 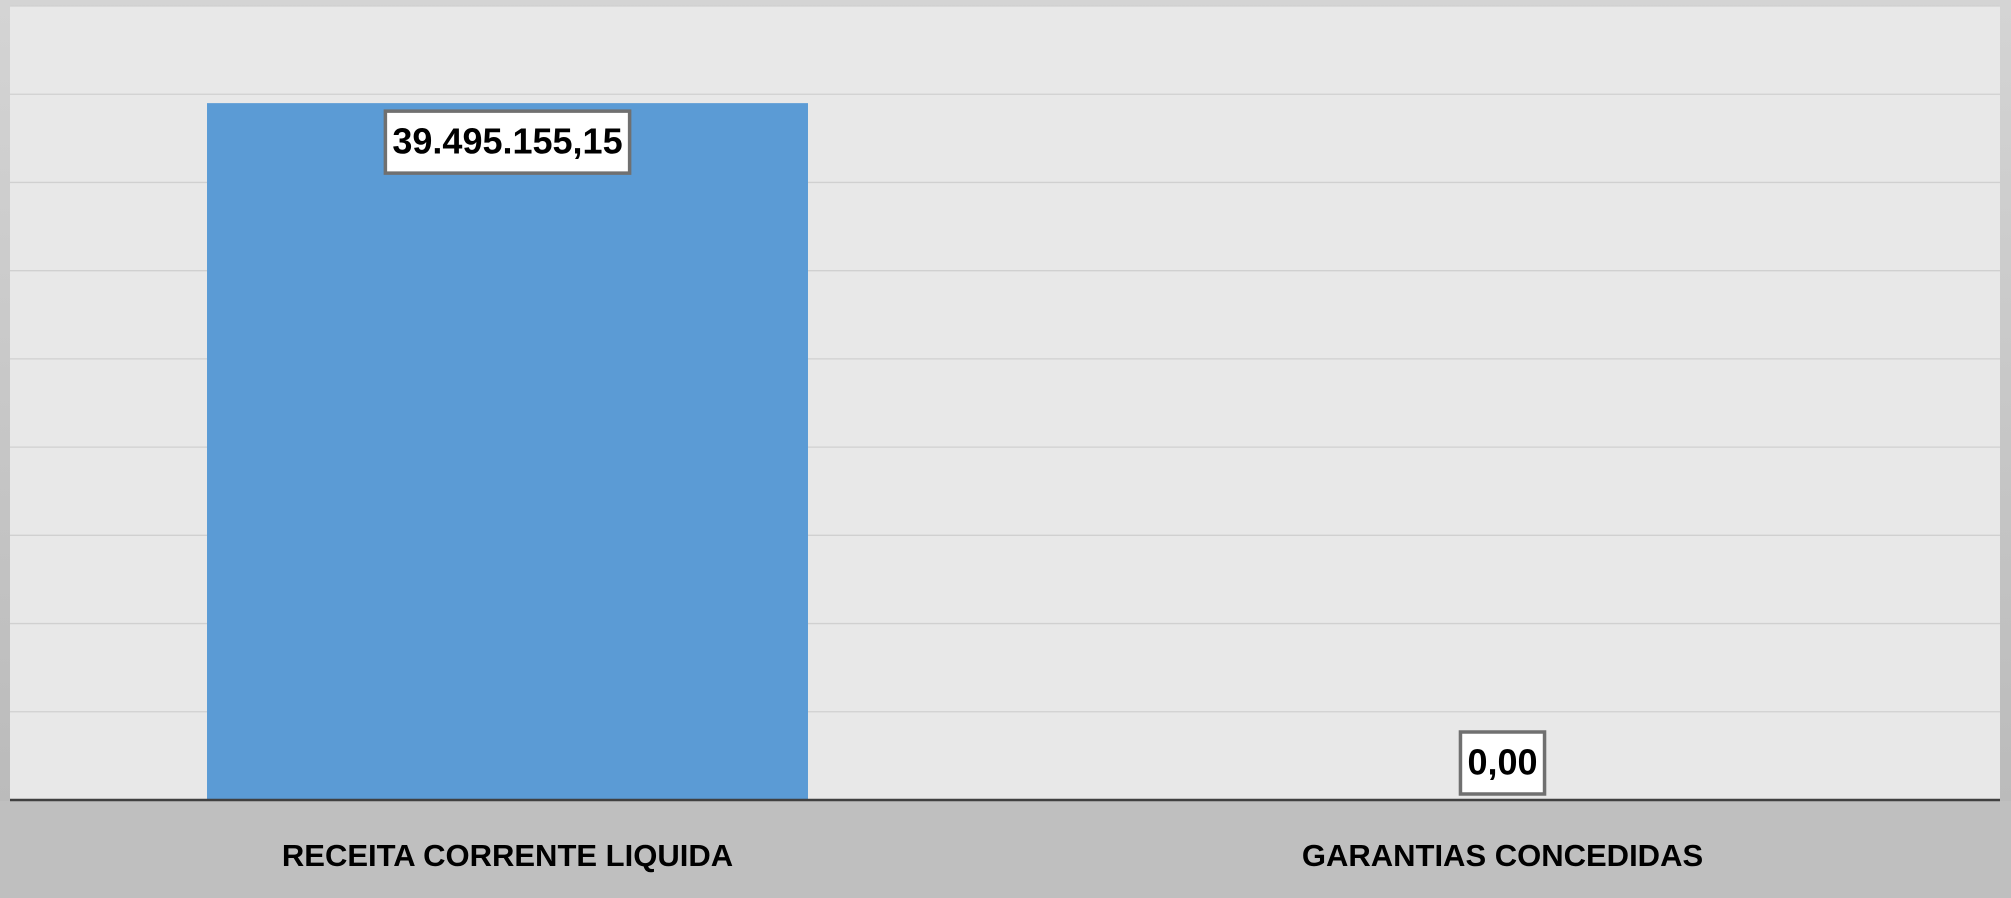 I want to click on x-tick-label: RECEITA CORRENTE LIQUIDA, so click(x=507, y=855).